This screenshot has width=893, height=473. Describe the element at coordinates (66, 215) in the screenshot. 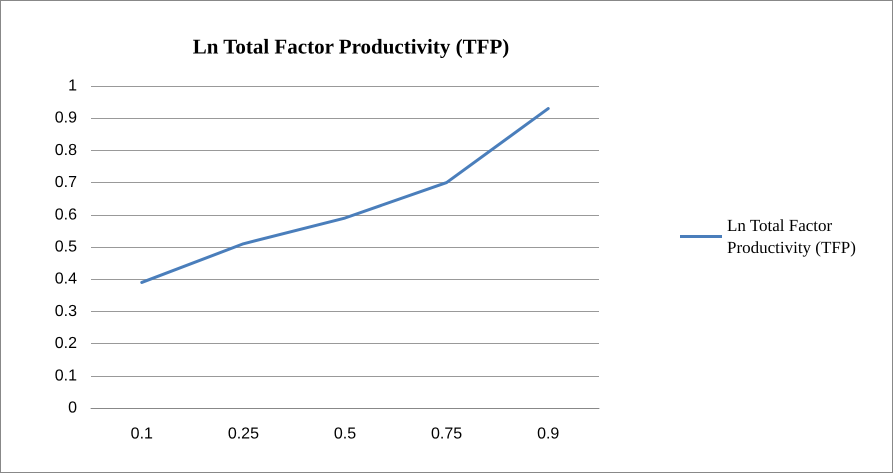

I see `y-tick-label: 0.6` at that location.